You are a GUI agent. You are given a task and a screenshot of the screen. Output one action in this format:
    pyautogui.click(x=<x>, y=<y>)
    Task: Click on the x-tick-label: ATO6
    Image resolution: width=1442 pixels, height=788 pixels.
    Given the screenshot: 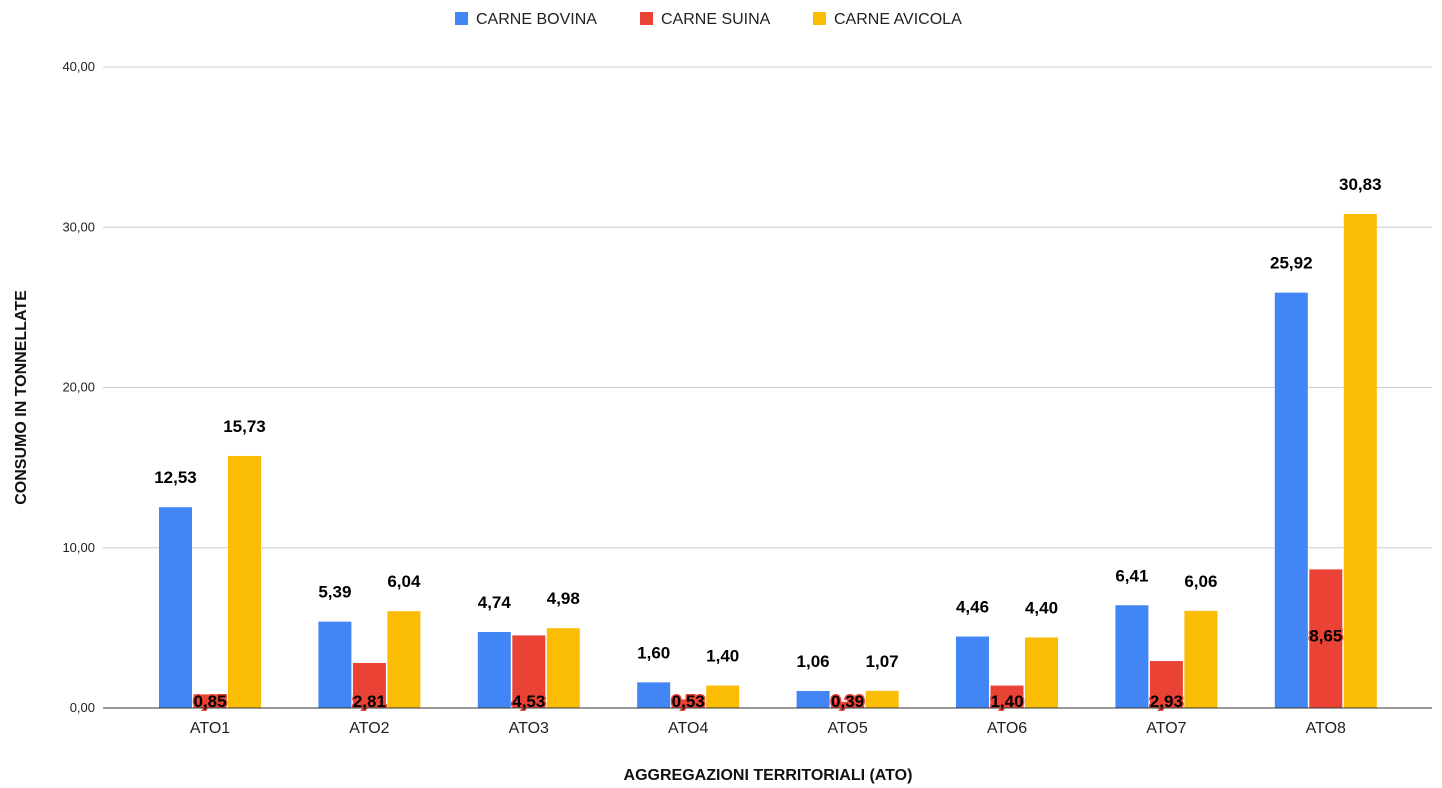 What is the action you would take?
    pyautogui.click(x=1007, y=728)
    